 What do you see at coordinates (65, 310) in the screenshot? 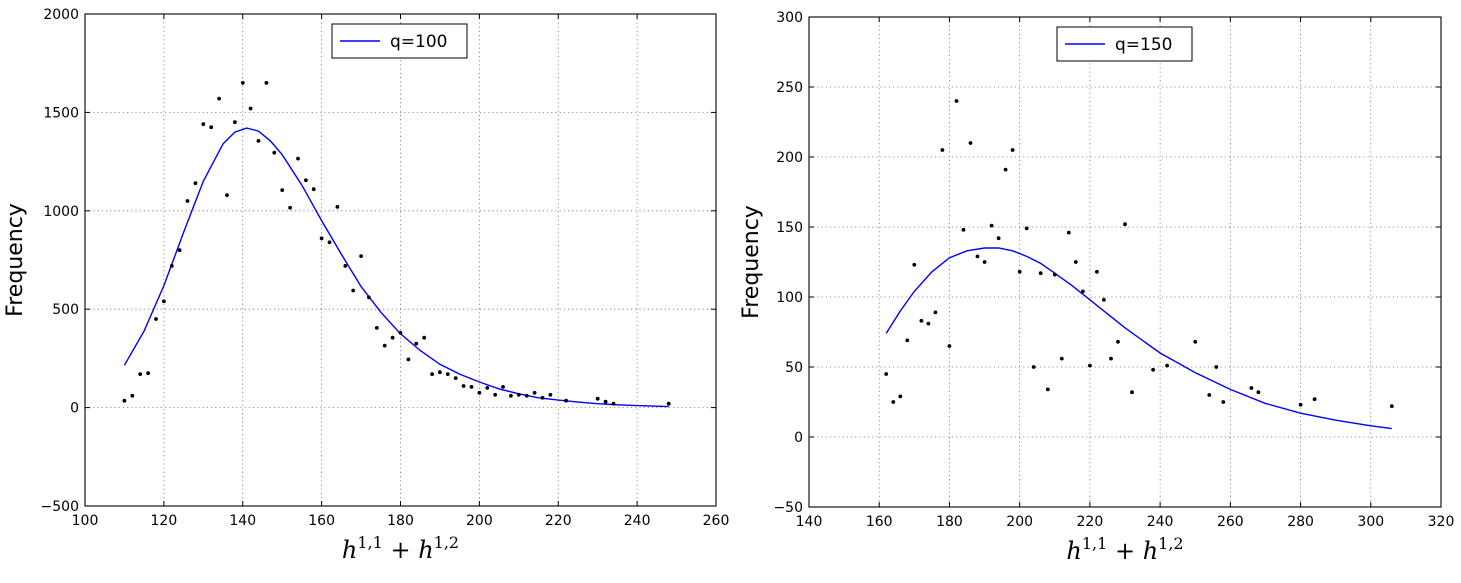
I see `y-tick-label: 500` at bounding box center [65, 310].